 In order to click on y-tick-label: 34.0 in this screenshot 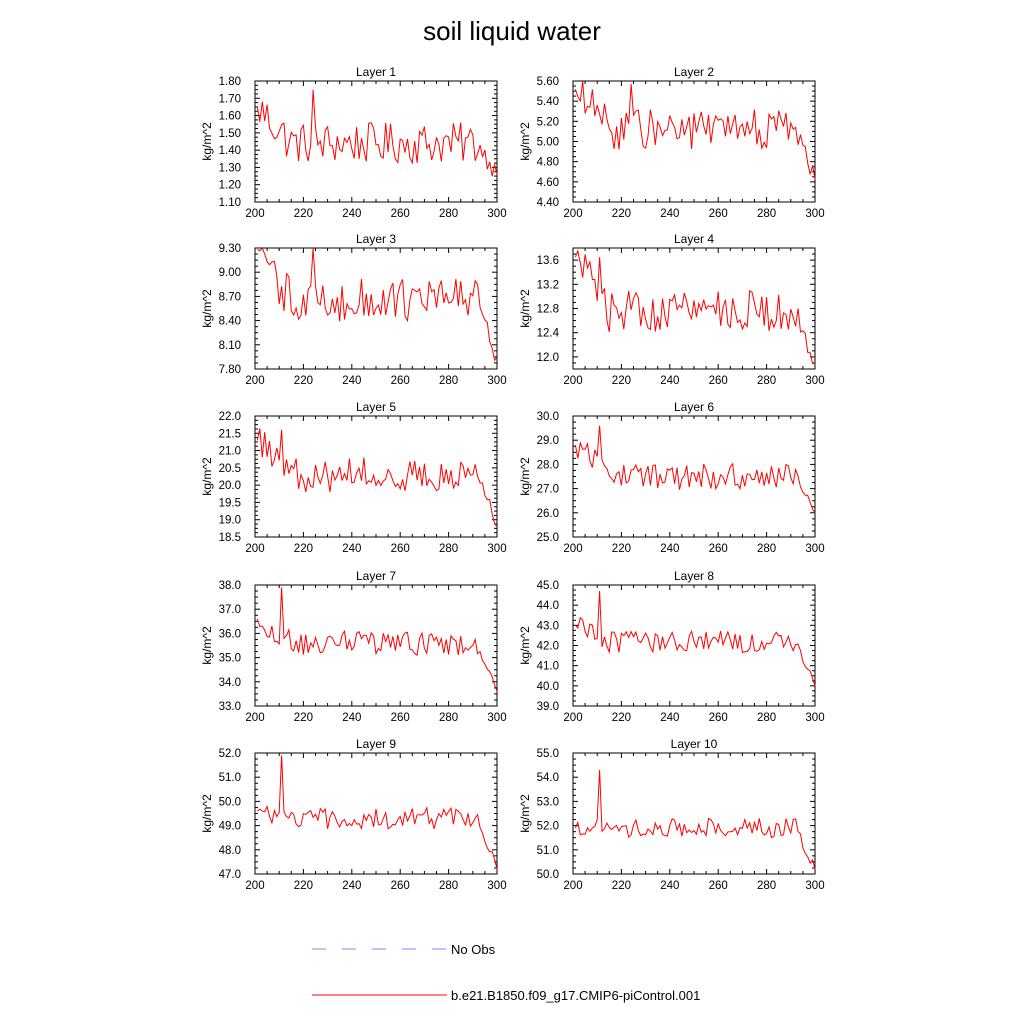, I will do `click(230, 683)`.